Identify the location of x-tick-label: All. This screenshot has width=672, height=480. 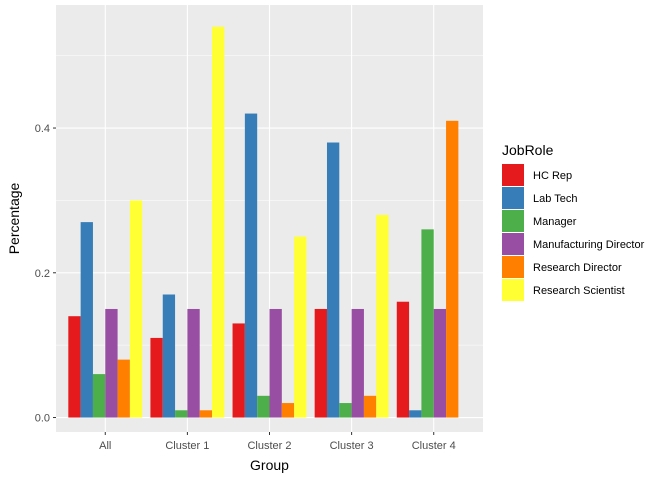
(105, 446).